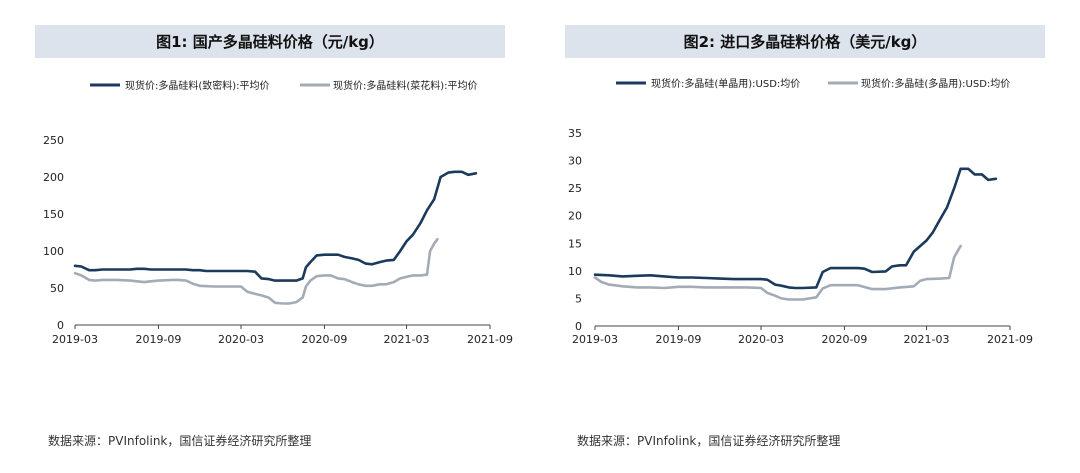  I want to click on y-tick-label: 10, so click(575, 271).